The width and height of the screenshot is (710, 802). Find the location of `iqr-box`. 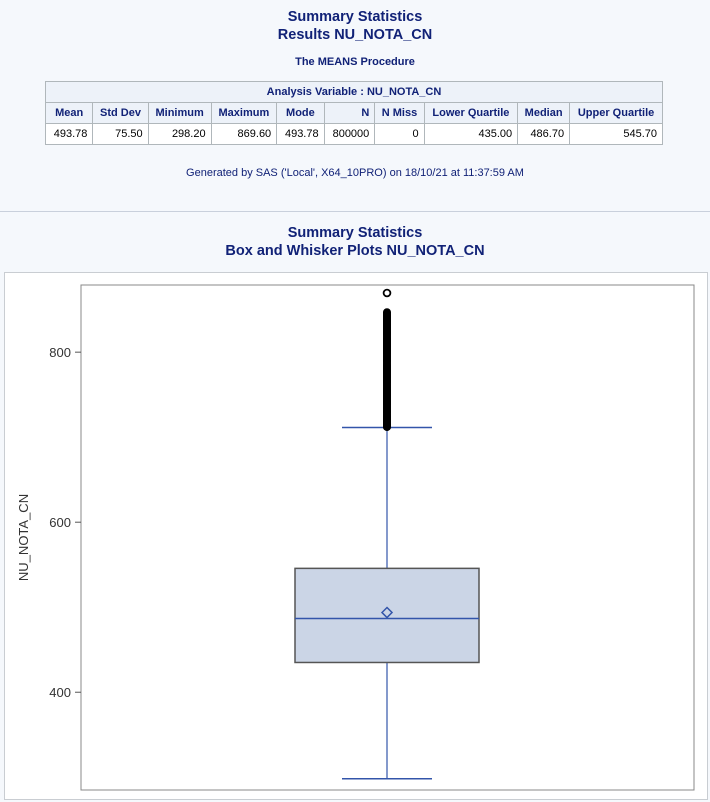

iqr-box is located at coordinates (387, 615).